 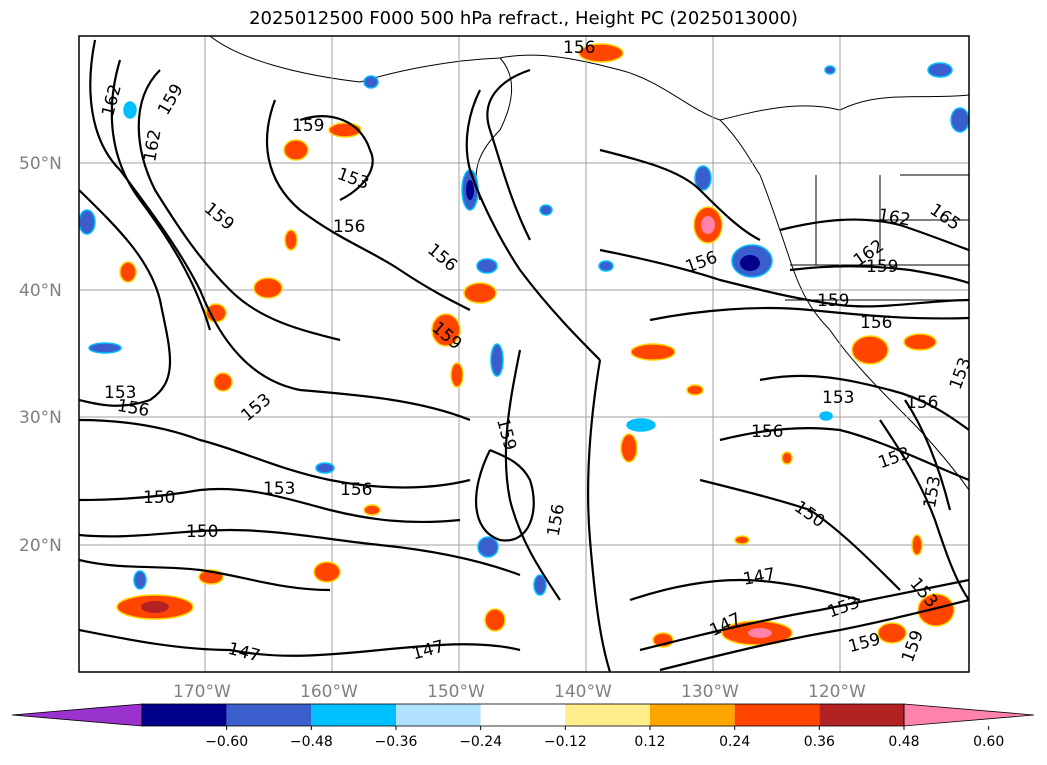 I want to click on colorbar-tick-label: −0.12, so click(x=565, y=742).